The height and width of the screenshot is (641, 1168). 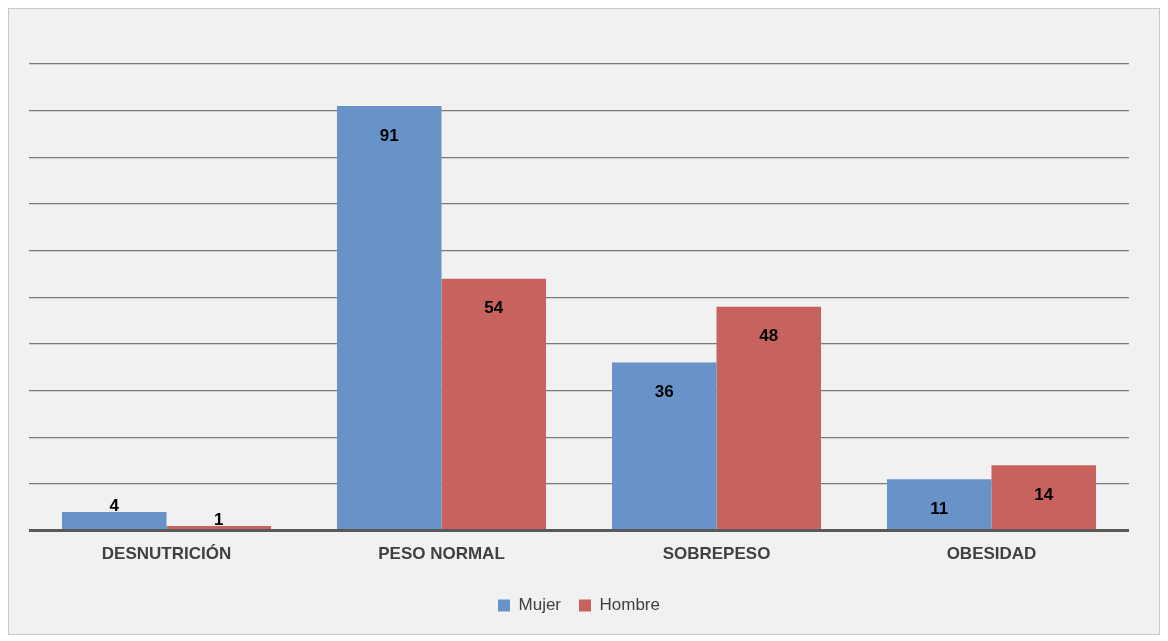 I want to click on data-label: 1, so click(x=219, y=519).